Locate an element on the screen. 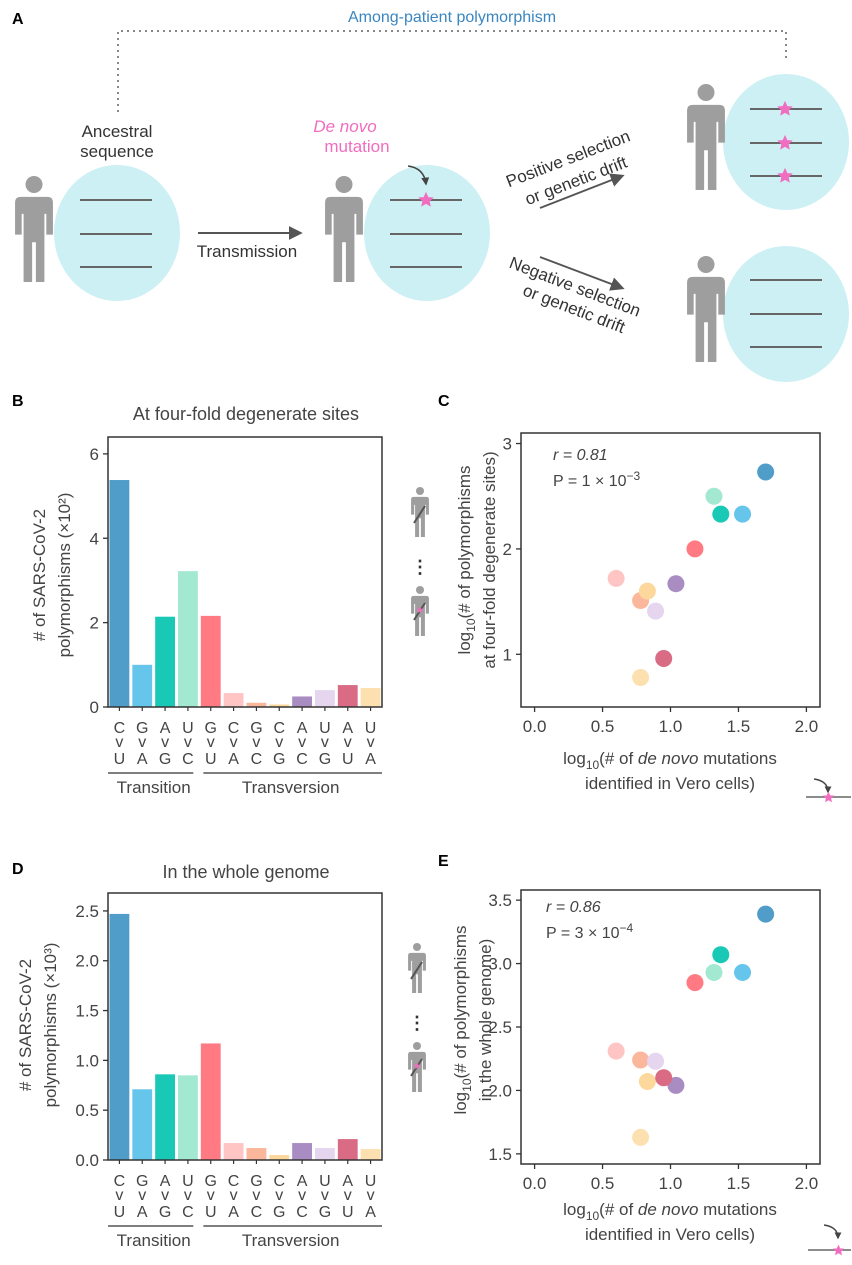 This screenshot has height=1265, width=852. bar-U-to-A is located at coordinates (370, 1154).